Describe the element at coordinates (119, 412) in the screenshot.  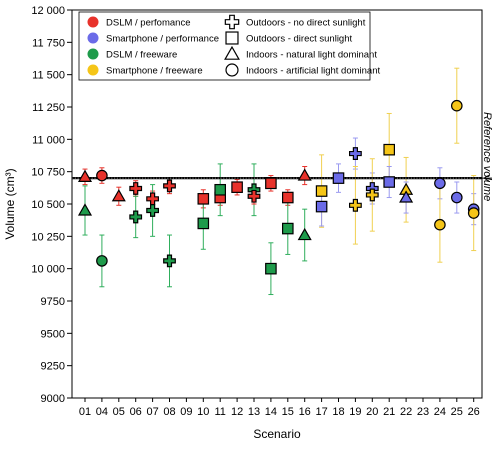
I see `x-tick-label: 05` at that location.